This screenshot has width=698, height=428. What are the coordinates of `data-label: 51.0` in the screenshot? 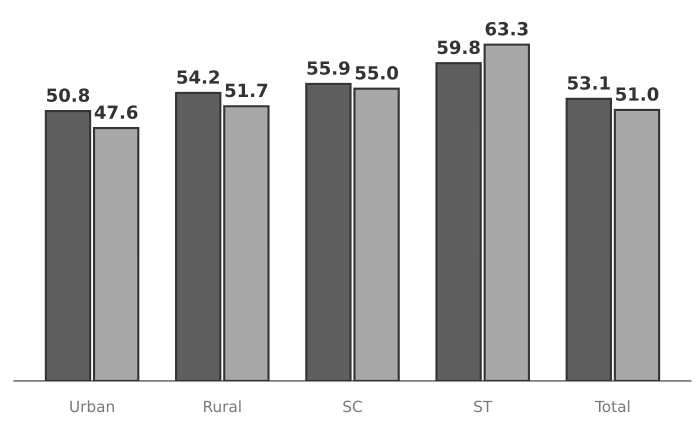 It's located at (637, 94).